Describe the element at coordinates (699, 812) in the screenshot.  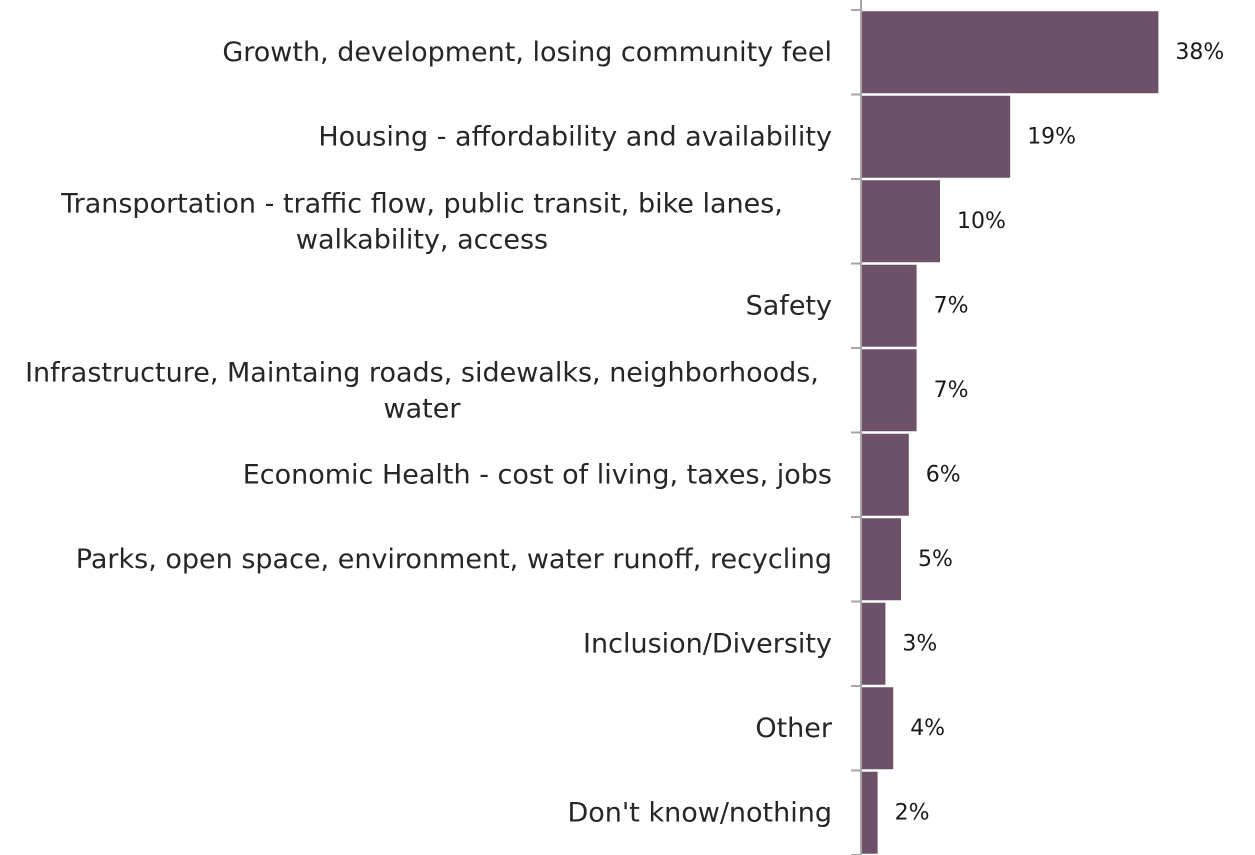
I see `category-label: Don't know/nothing` at that location.